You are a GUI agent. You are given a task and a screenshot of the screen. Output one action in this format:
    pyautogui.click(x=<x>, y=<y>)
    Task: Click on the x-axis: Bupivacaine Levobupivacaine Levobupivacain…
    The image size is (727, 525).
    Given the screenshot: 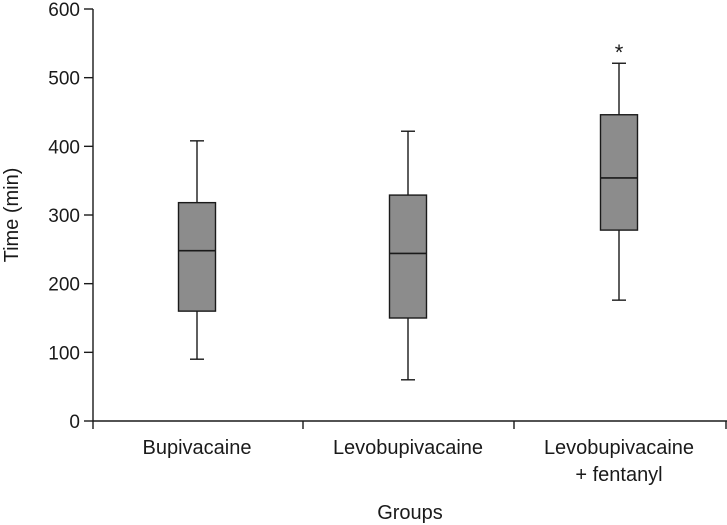 What is the action you would take?
    pyautogui.click(x=409, y=453)
    